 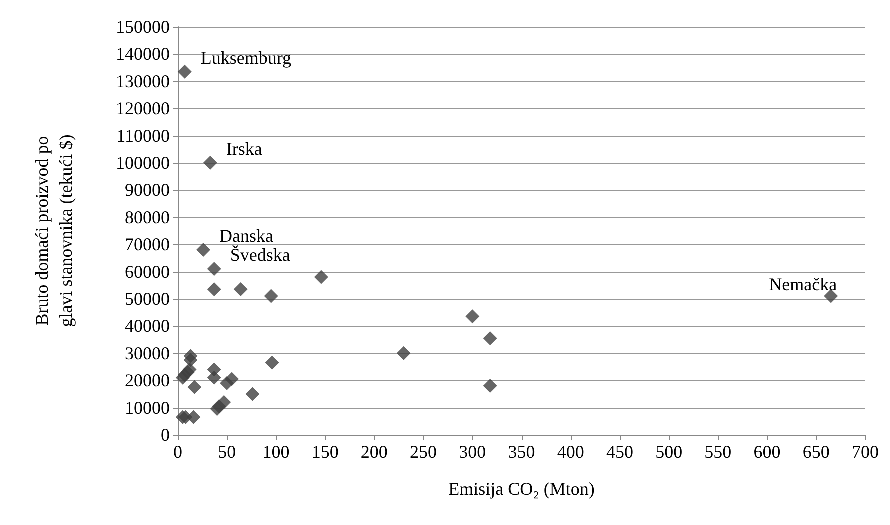 What do you see at coordinates (143, 136) in the screenshot?
I see `y-tick-label: 110000` at bounding box center [143, 136].